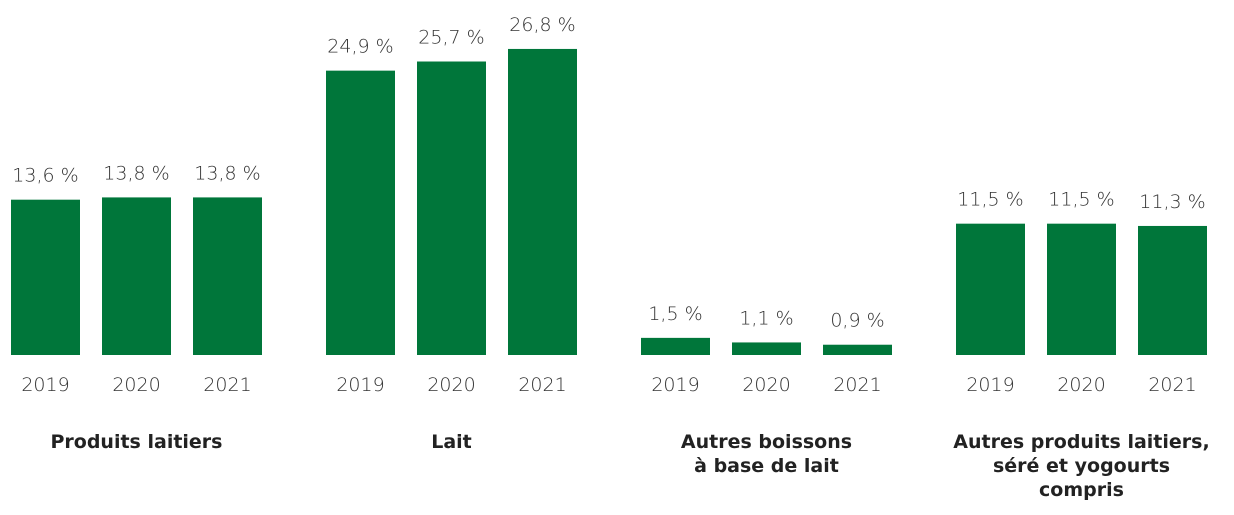 The image size is (1234, 515). I want to click on value-label: 1,5 %, so click(675, 314).